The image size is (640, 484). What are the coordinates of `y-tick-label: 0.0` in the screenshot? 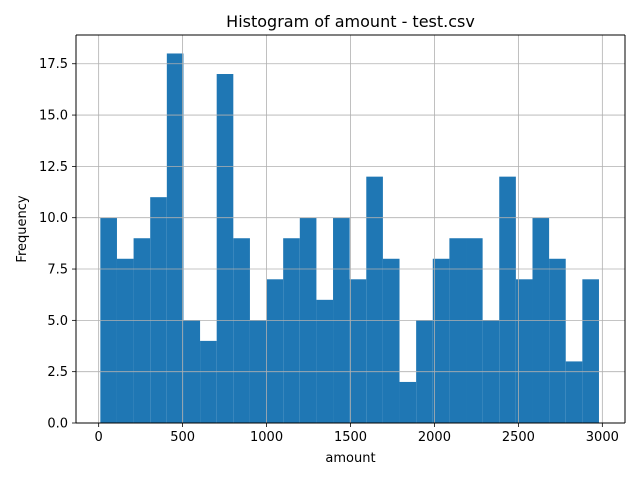 It's located at (57, 424).